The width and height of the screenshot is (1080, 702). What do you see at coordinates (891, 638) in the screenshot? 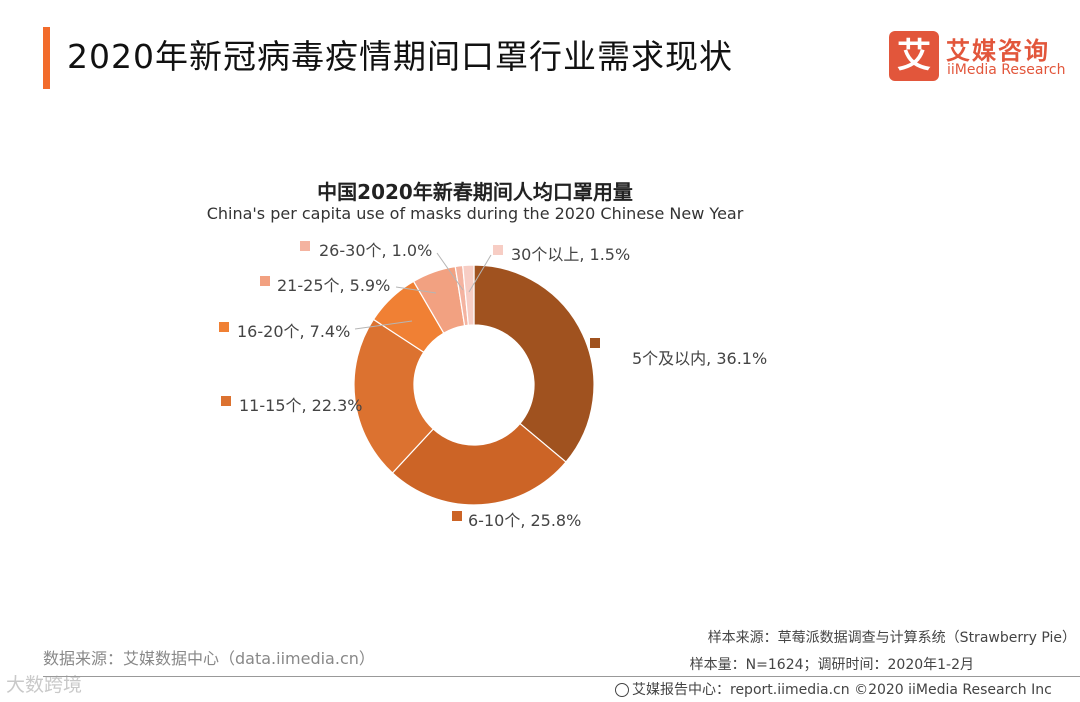
I see `sample-source: 样本来源：草莓派数据调查与计算系统（Strawberry Pie）` at bounding box center [891, 638].